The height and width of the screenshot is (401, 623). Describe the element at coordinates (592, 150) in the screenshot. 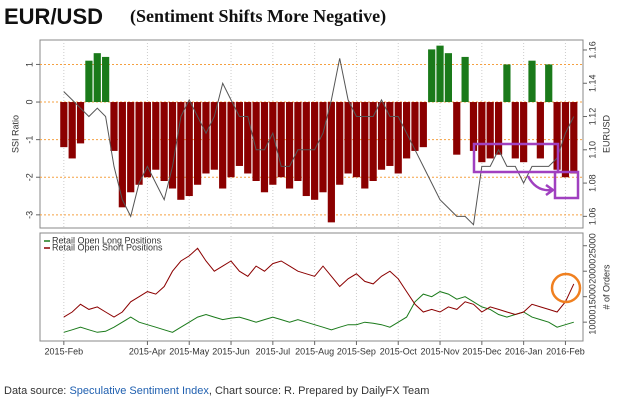

I see `y2-tick-label: 1.10` at that location.